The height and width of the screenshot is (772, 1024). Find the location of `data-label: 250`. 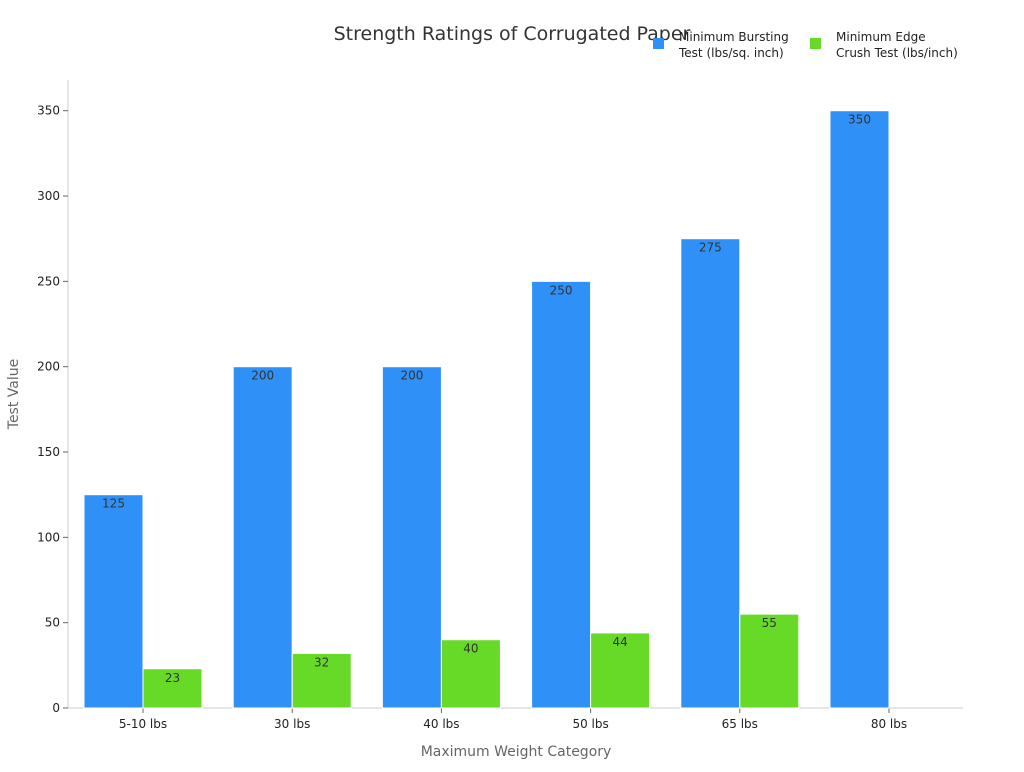

data-label: 250 is located at coordinates (561, 290).